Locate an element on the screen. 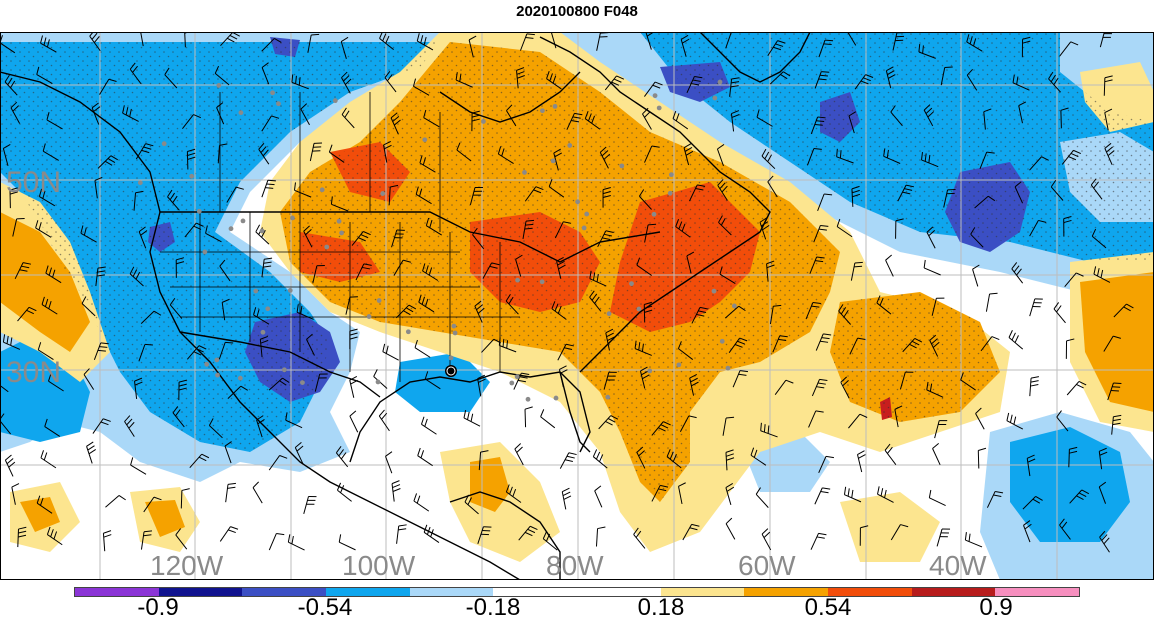 The width and height of the screenshot is (1154, 622). colorbar-label-neg-0-18: -0.18 is located at coordinates (493, 608).